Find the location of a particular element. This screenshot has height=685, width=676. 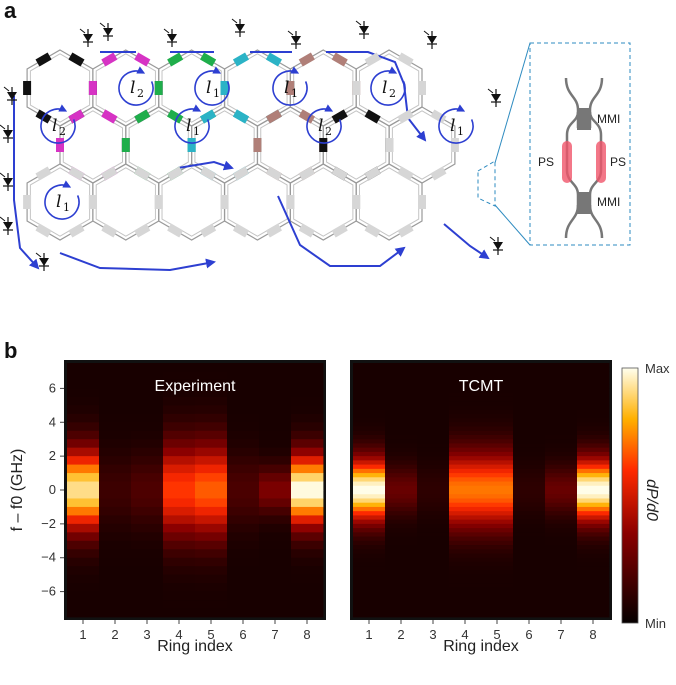

colorbar is located at coordinates (630, 495).